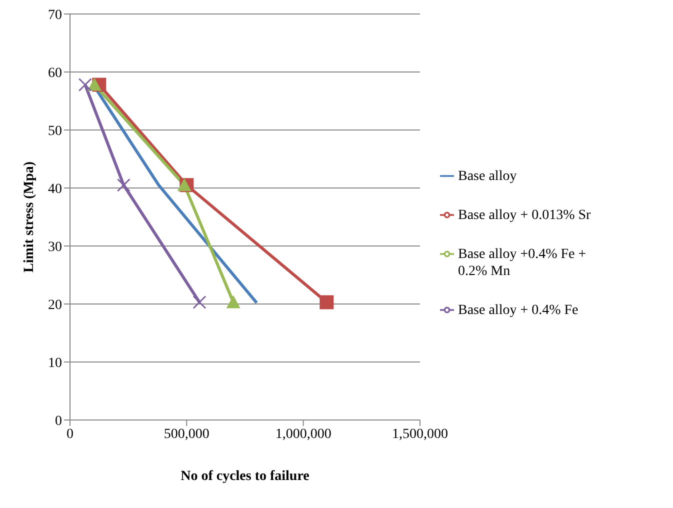 The width and height of the screenshot is (673, 508). I want to click on y-tick-label: 70, so click(55, 15).